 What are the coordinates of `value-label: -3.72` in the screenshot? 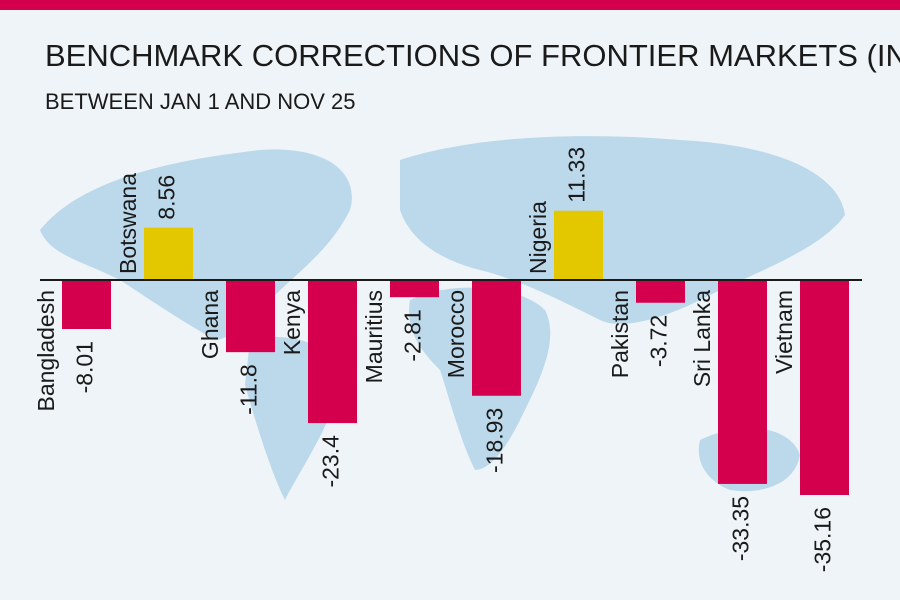 It's located at (659, 341).